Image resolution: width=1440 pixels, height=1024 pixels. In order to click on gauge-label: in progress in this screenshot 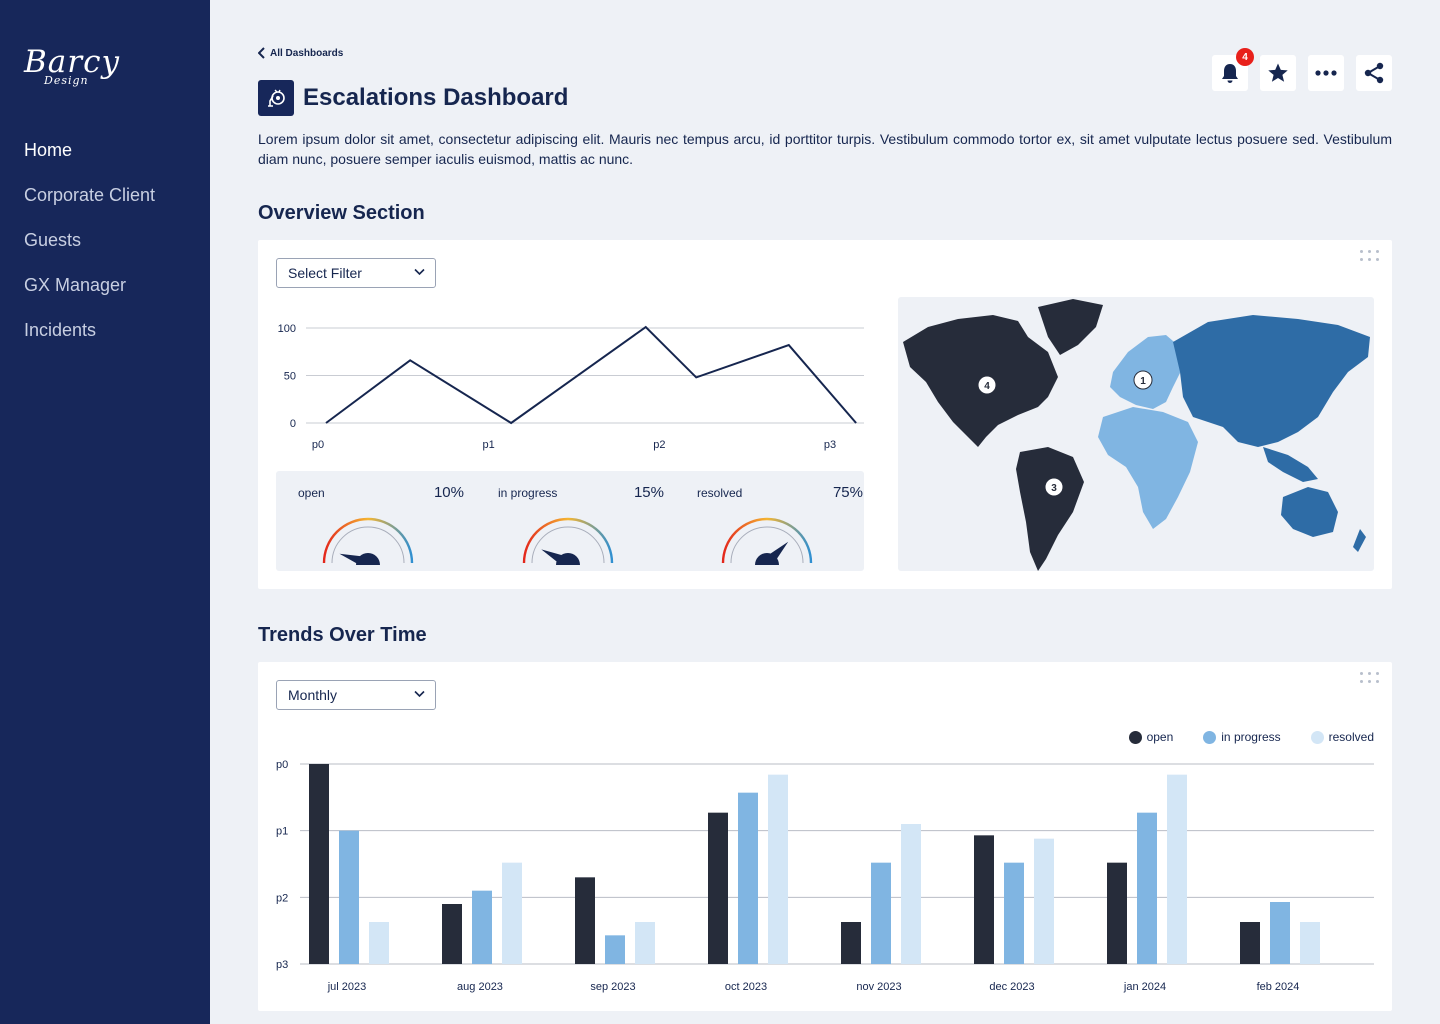, I will do `click(528, 493)`.